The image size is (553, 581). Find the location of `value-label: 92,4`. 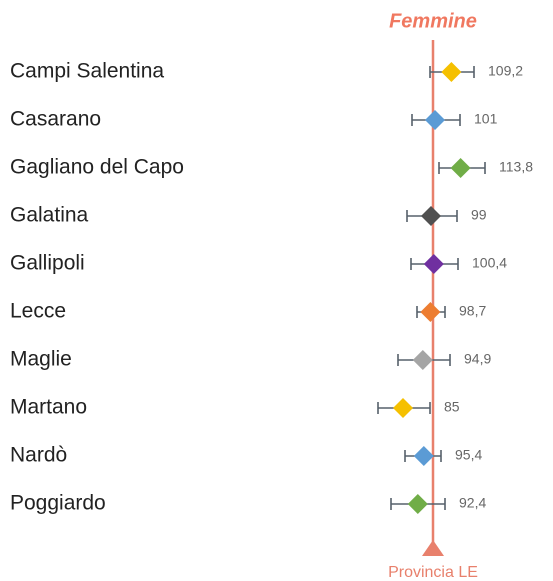

value-label: 92,4 is located at coordinates (472, 503).